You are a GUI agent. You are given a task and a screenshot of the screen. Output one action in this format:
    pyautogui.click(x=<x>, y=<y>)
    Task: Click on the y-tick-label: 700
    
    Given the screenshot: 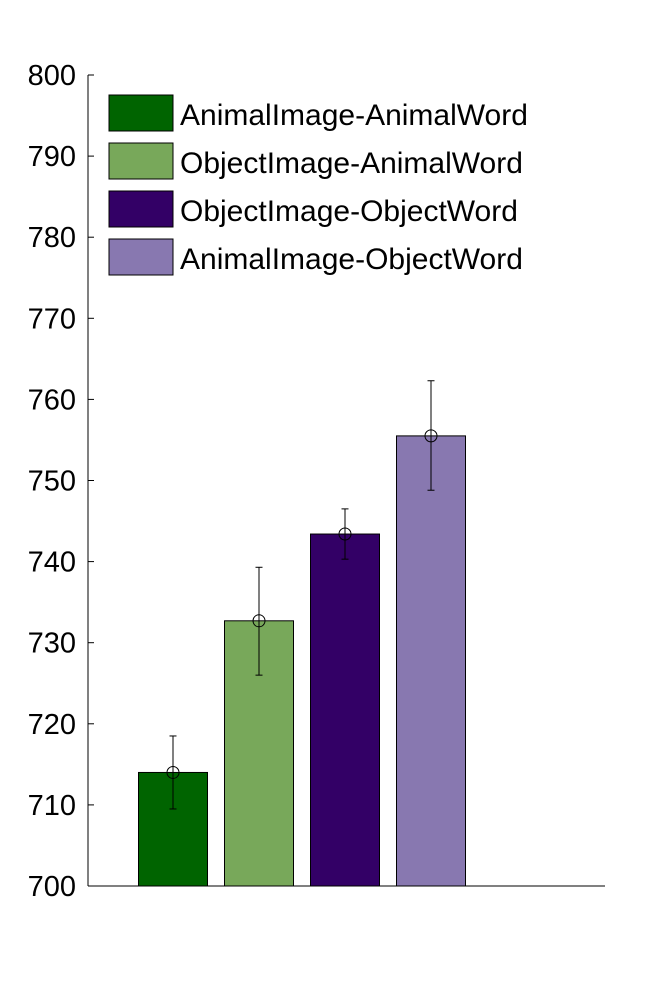 What is the action you would take?
    pyautogui.click(x=52, y=887)
    